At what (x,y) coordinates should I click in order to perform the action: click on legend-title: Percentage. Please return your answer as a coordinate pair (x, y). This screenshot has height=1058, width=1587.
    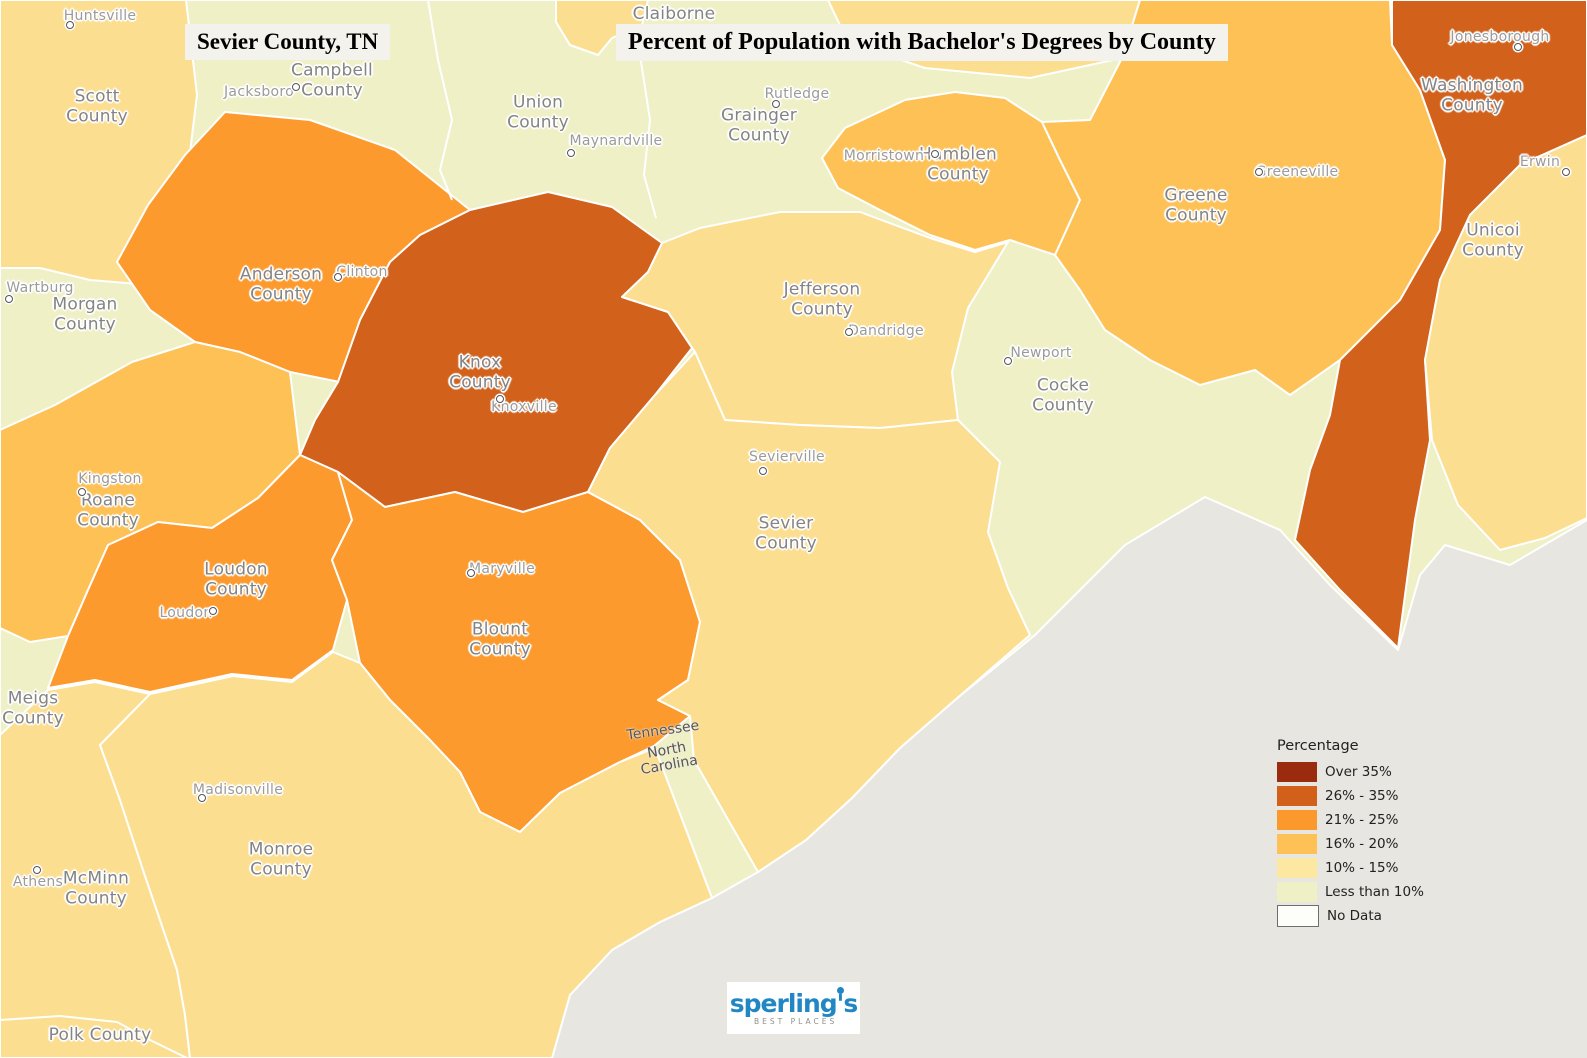
    Looking at the image, I should click on (1318, 746).